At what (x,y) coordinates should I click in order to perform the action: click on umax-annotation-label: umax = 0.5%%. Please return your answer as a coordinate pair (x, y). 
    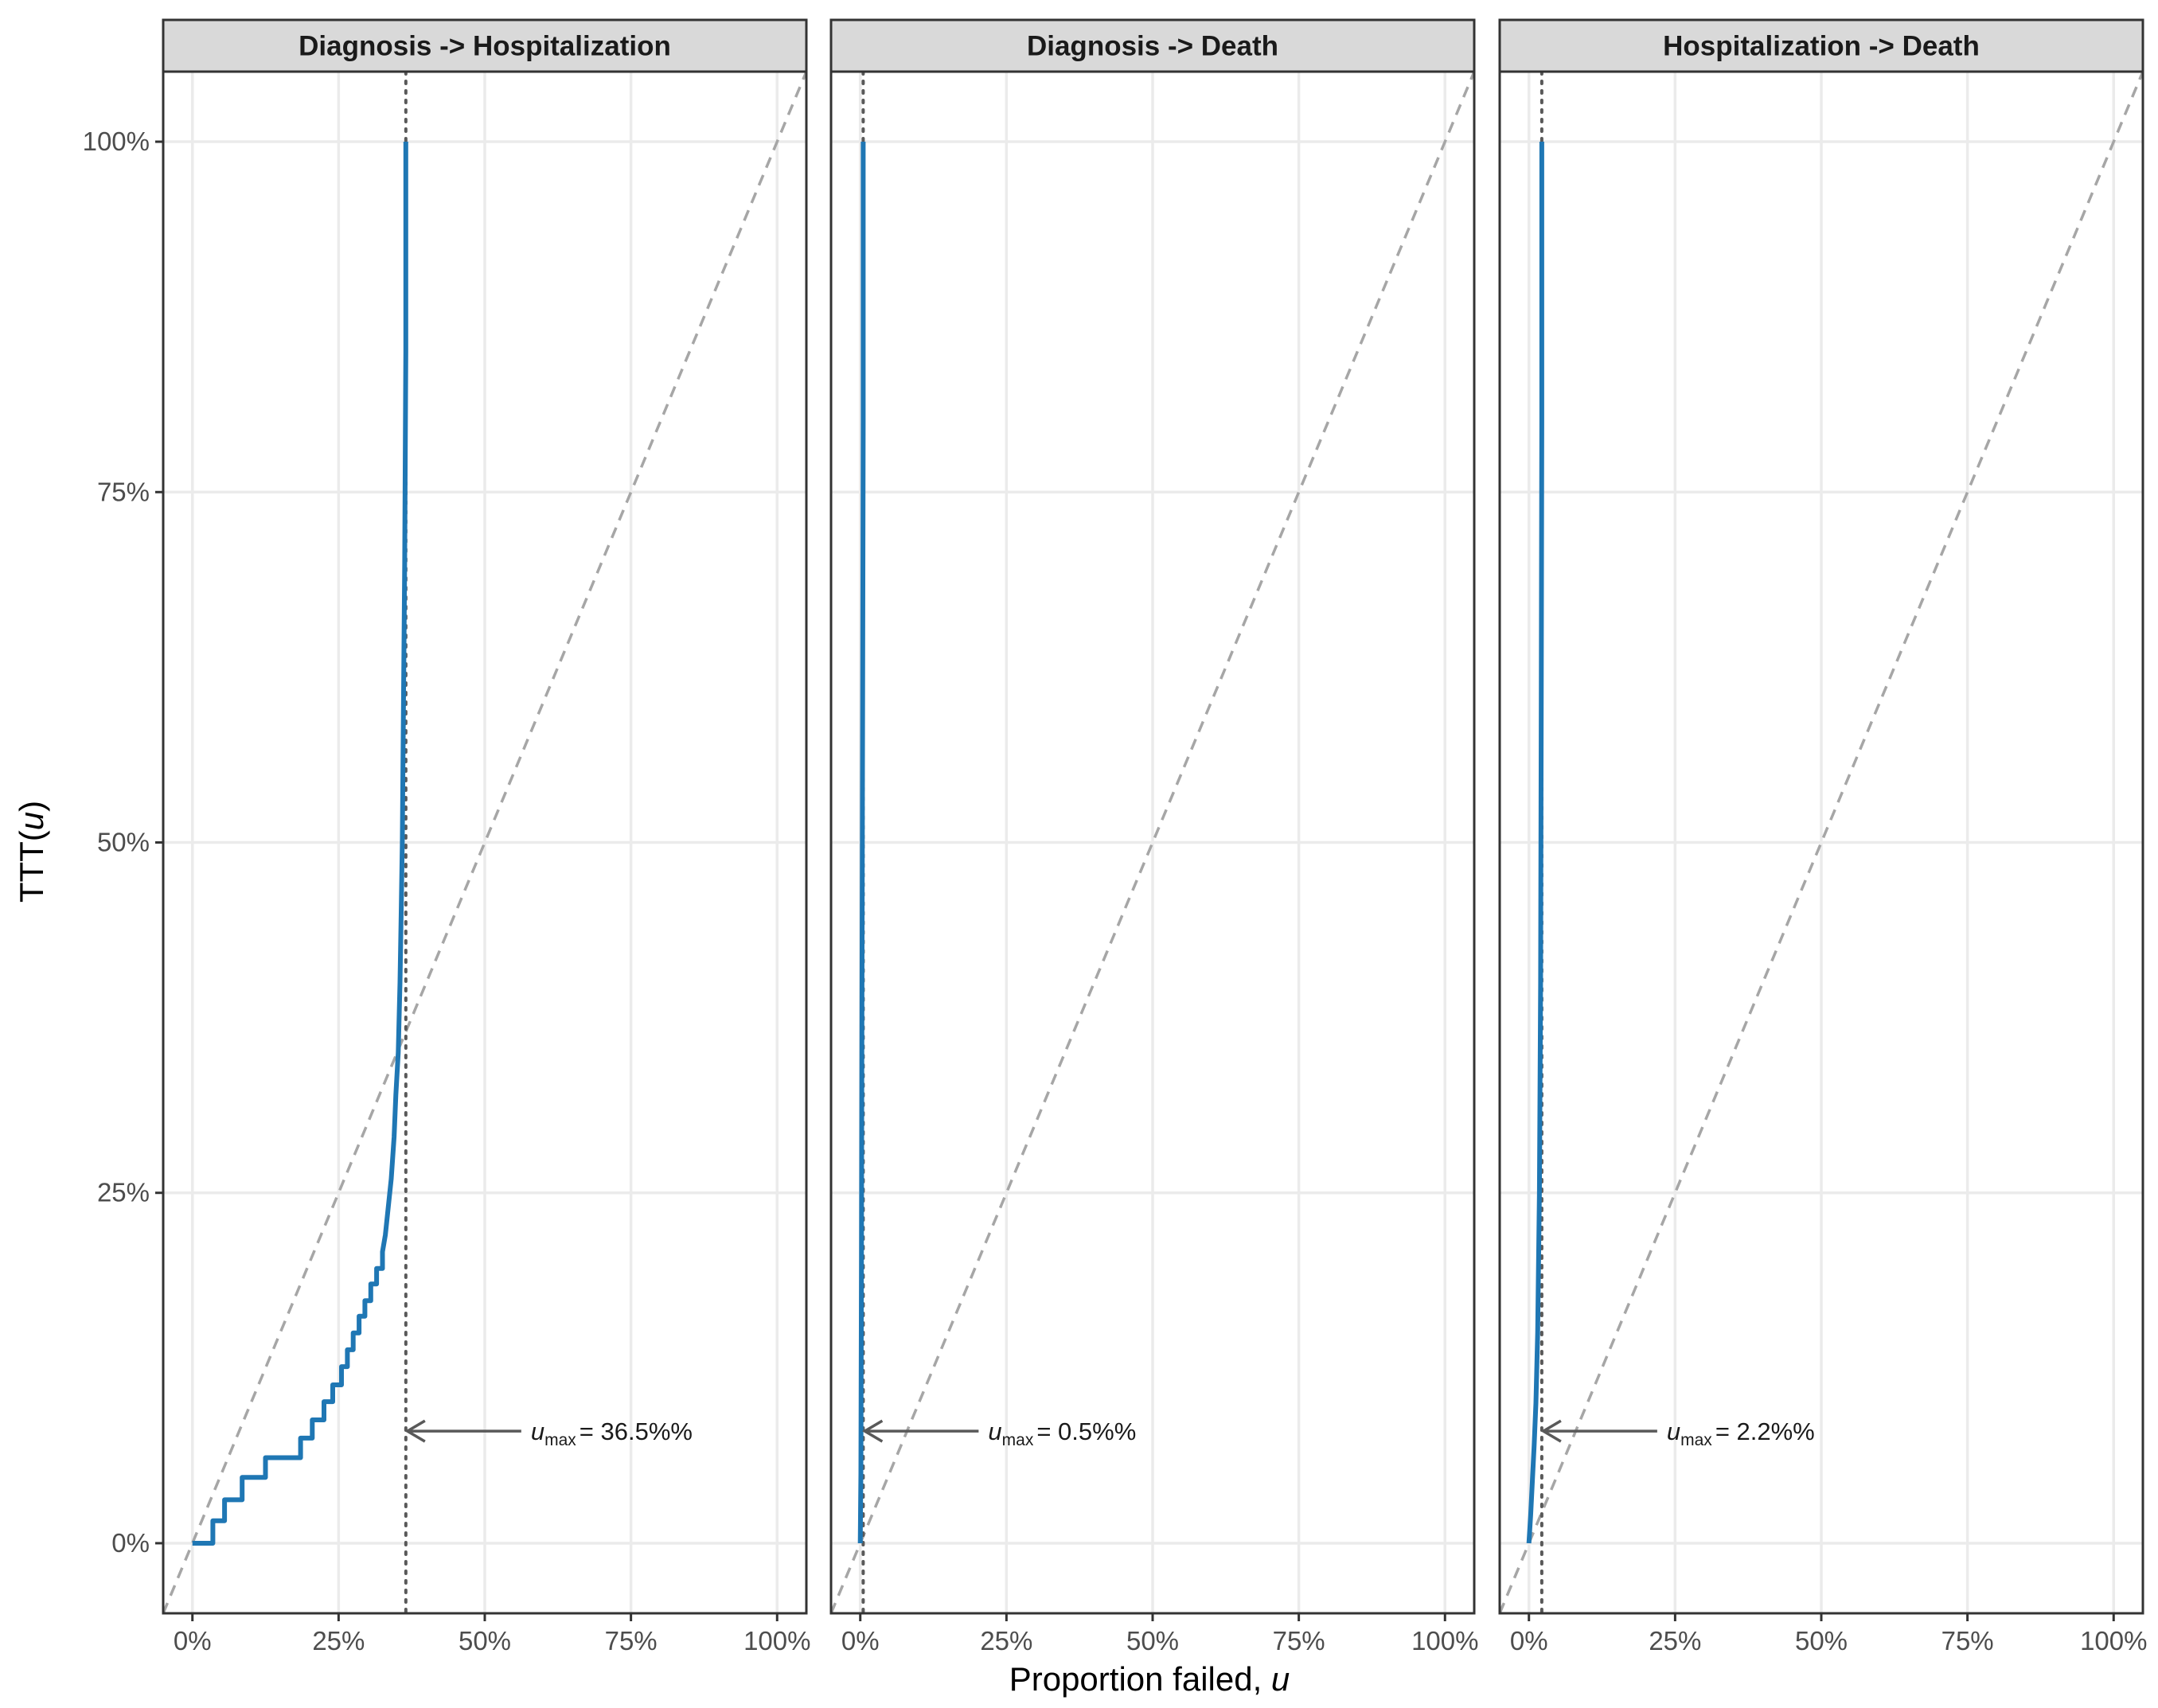
    Looking at the image, I should click on (1062, 1433).